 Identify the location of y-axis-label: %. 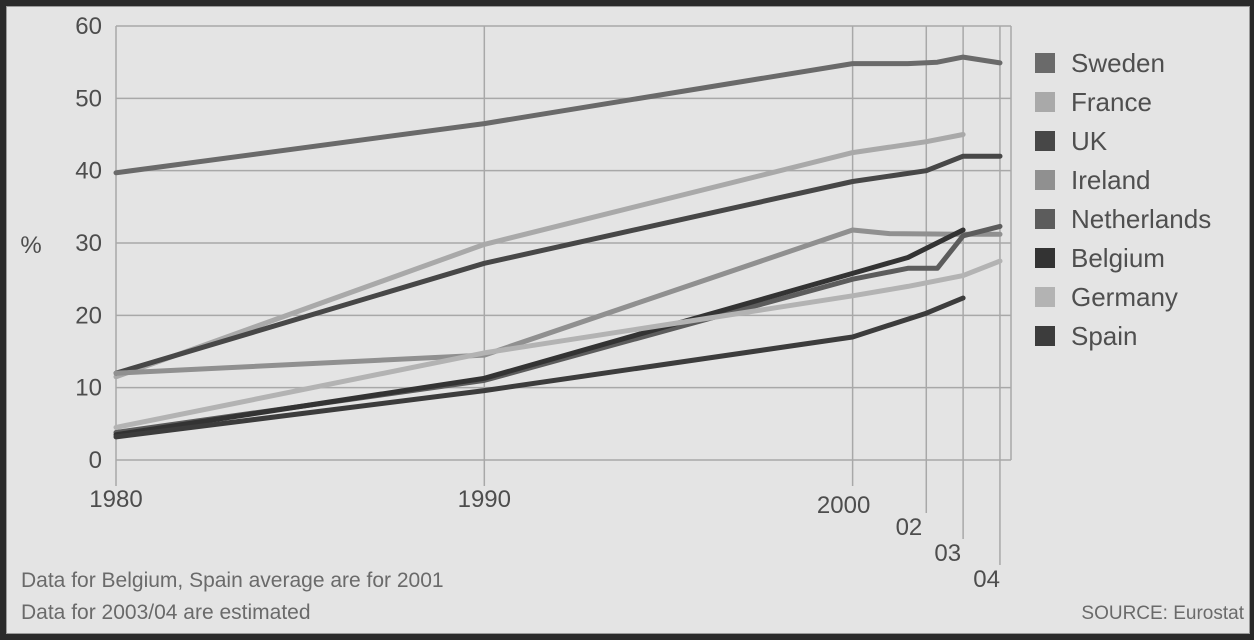
(30, 245).